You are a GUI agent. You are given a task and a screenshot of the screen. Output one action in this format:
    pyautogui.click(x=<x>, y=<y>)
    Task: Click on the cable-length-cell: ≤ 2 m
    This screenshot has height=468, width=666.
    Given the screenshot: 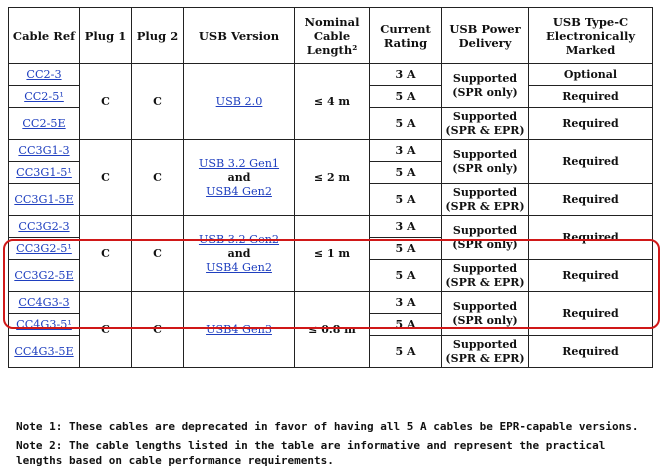 What is the action you would take?
    pyautogui.click(x=332, y=177)
    